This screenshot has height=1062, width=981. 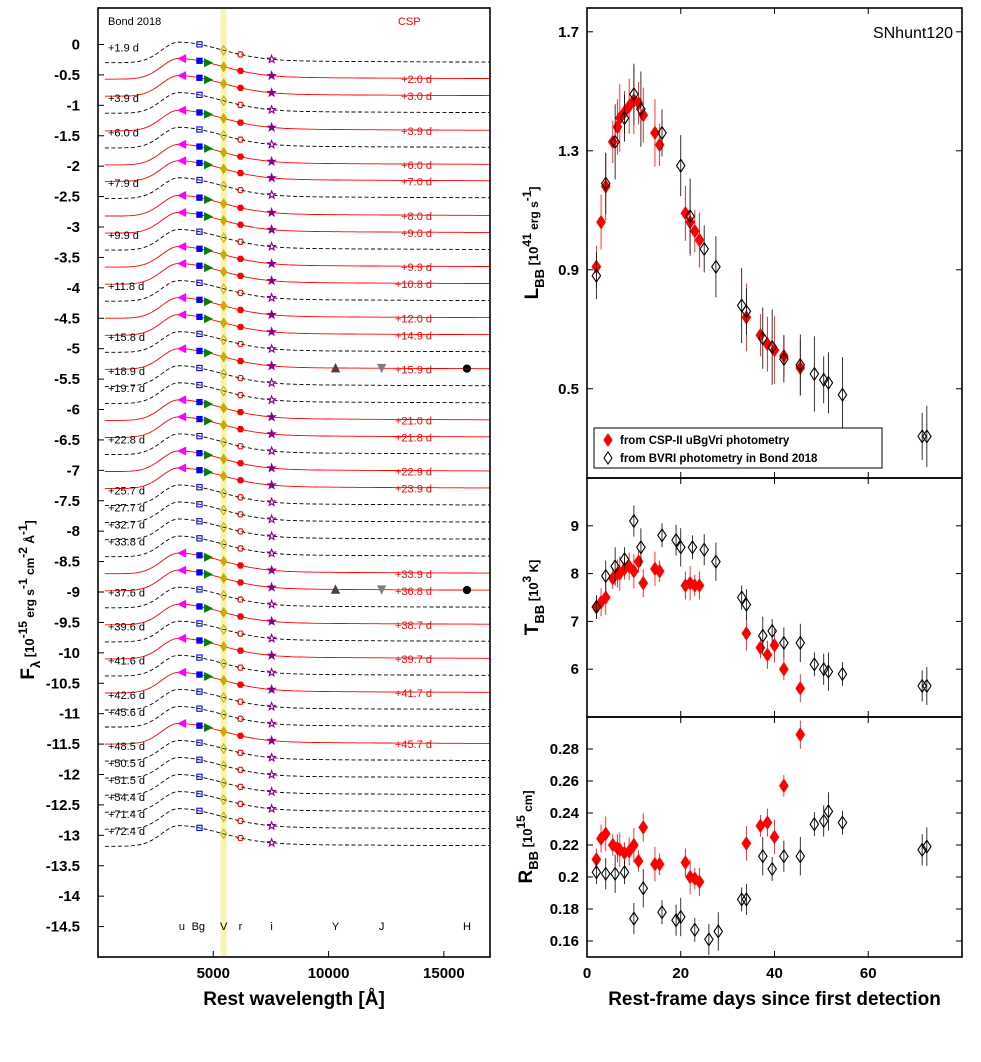 I want to click on y-tick-label: 0.26, so click(x=564, y=781).